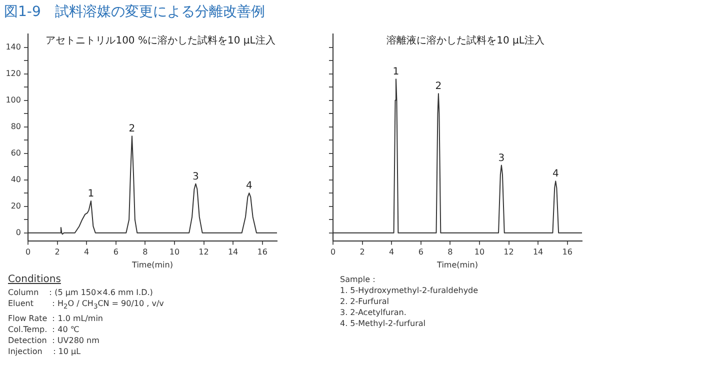 The height and width of the screenshot is (373, 710). I want to click on y-tick-label: 0, so click(18, 232).